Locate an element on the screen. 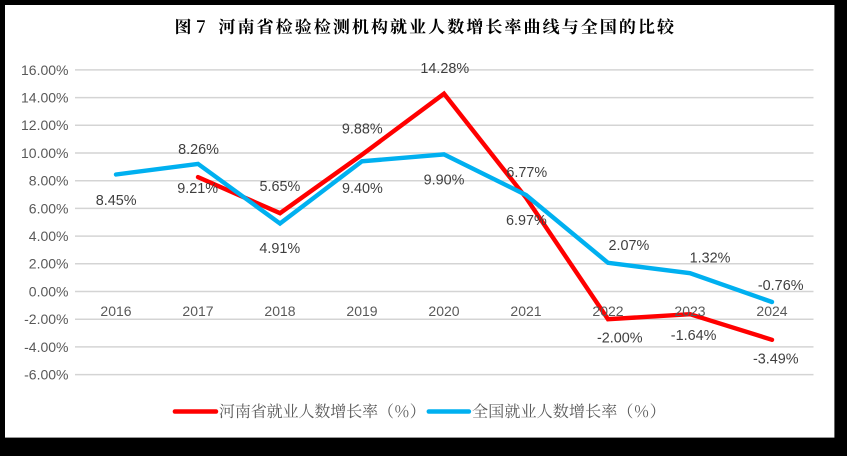  svg-text: 5.65% is located at coordinates (279, 187).